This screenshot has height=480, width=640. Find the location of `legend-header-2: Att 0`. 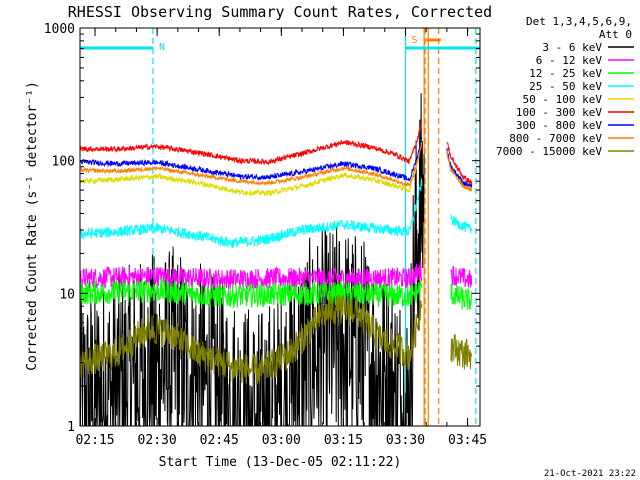

legend-header-2: Att 0 is located at coordinates (615, 34).